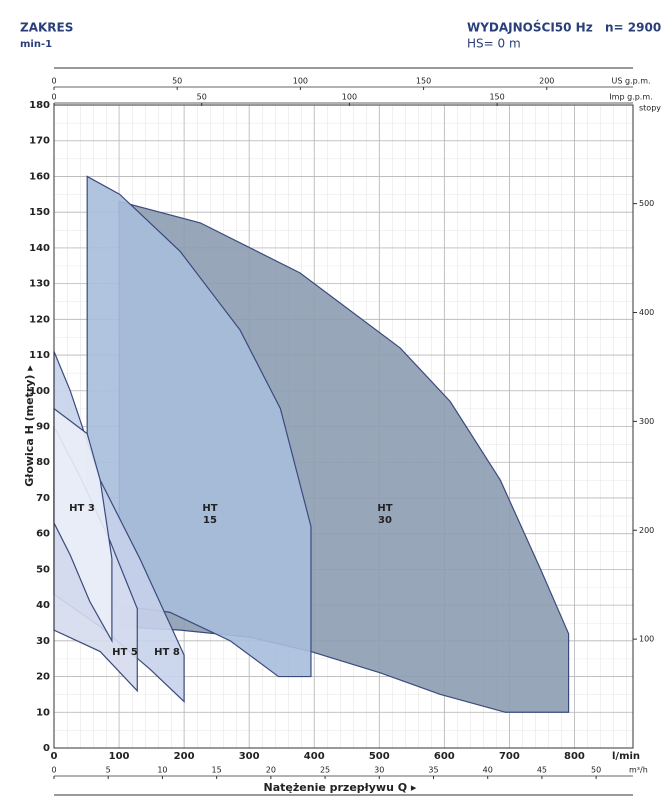 This screenshot has width=664, height=811. What do you see at coordinates (646, 421) in the screenshot?
I see `secondary-tick-label: 300` at bounding box center [646, 421].